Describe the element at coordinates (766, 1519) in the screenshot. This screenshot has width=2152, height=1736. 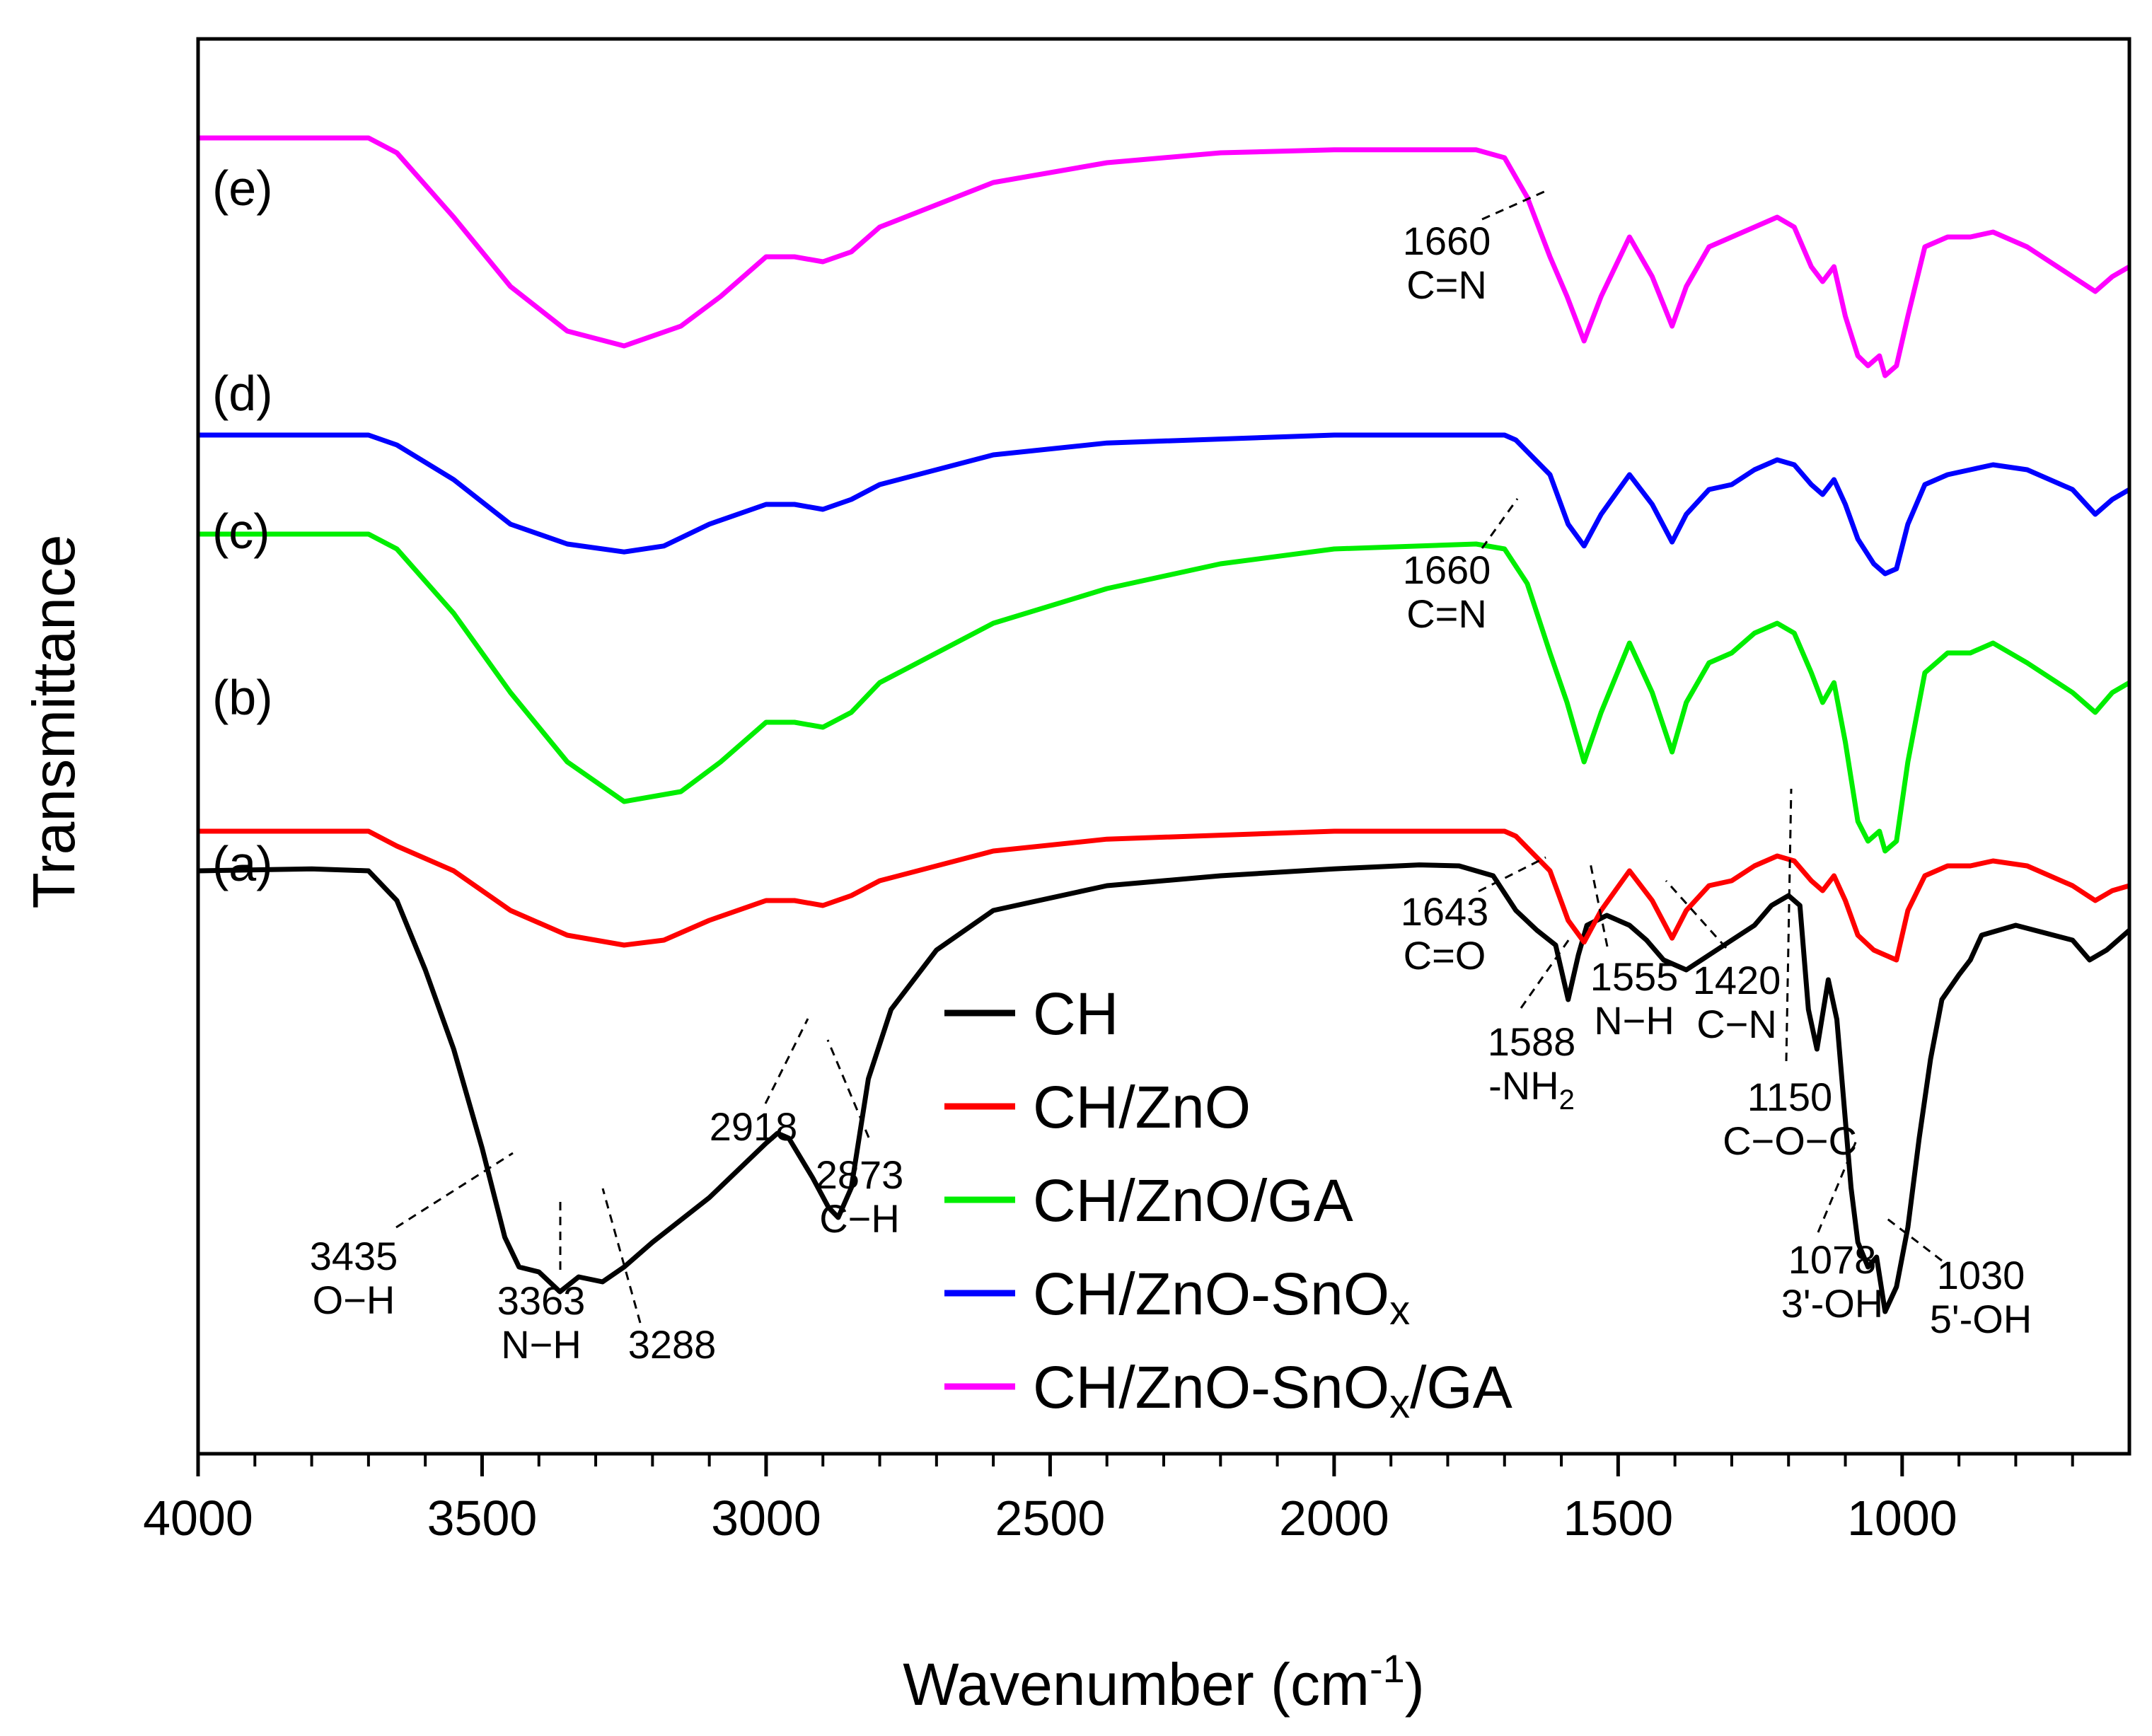
I see `x-tick-label: 3000` at that location.